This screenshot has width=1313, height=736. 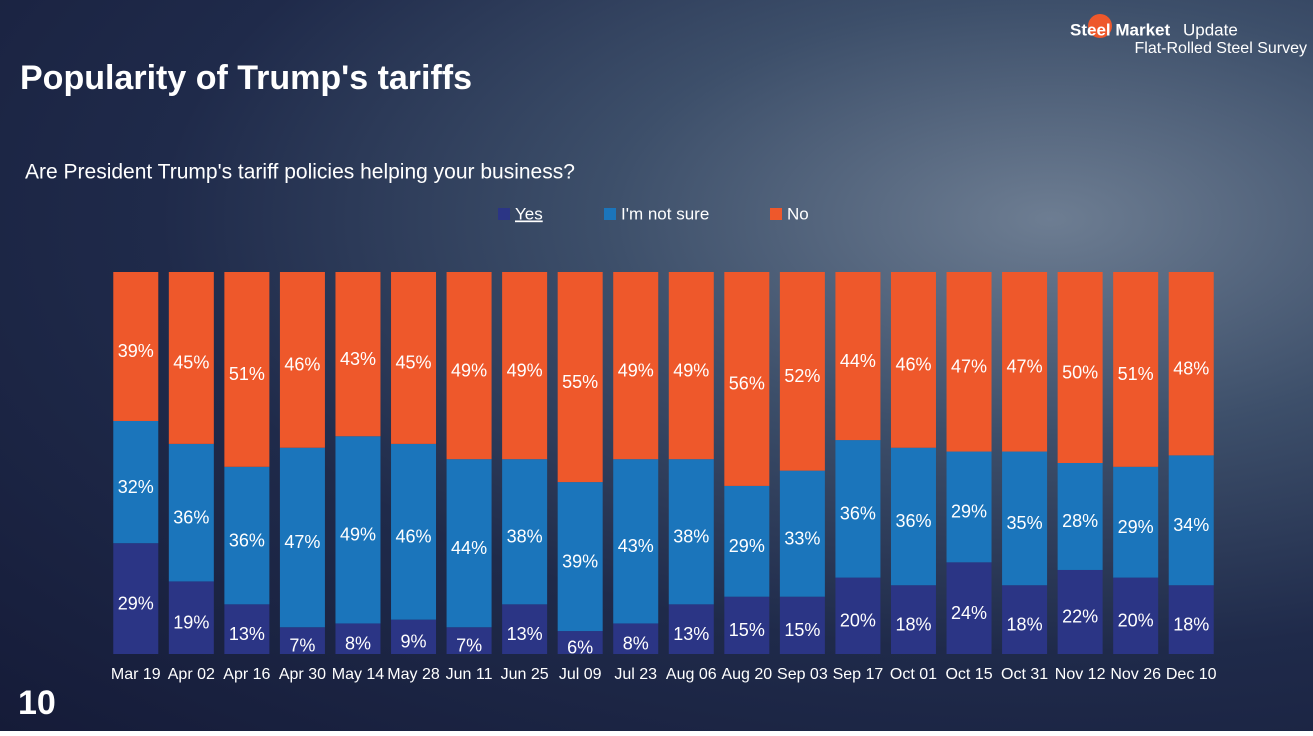 What do you see at coordinates (136, 487) in the screenshot?
I see `value-label: 32%` at bounding box center [136, 487].